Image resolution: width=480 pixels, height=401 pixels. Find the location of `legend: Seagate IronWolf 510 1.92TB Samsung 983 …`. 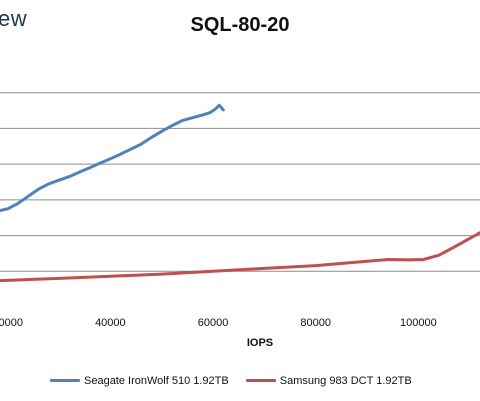

legend: Seagate IronWolf 510 1.92TB Samsung 983 … is located at coordinates (238, 380).